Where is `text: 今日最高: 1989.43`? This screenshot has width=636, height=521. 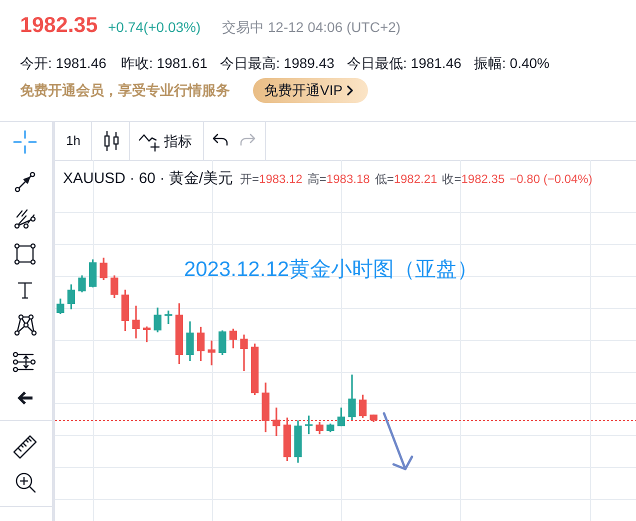
text: 今日最高: 1989.43 is located at coordinates (277, 63).